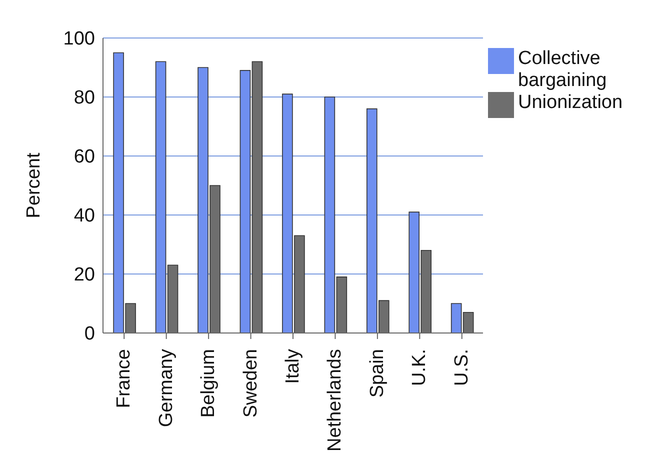  Describe the element at coordinates (89, 334) in the screenshot. I see `y-tick-label: 0` at that location.